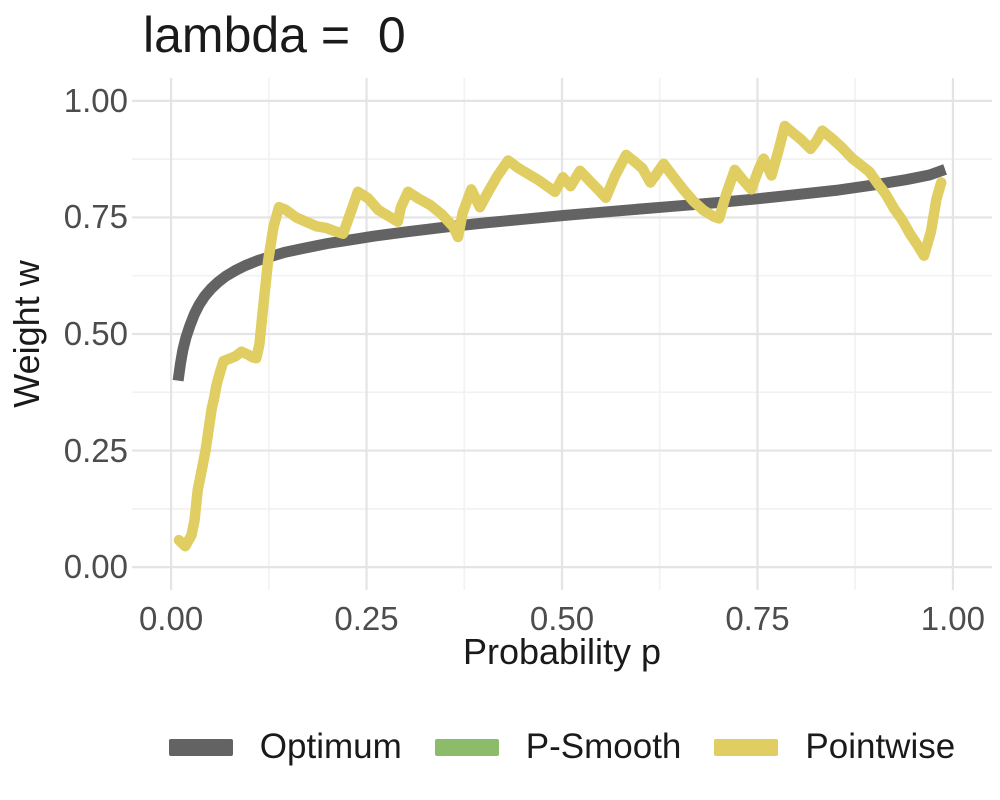 Image resolution: width=1000 pixels, height=800 pixels. What do you see at coordinates (880, 746) in the screenshot?
I see `legend-label-pointwise: Pointwise` at bounding box center [880, 746].